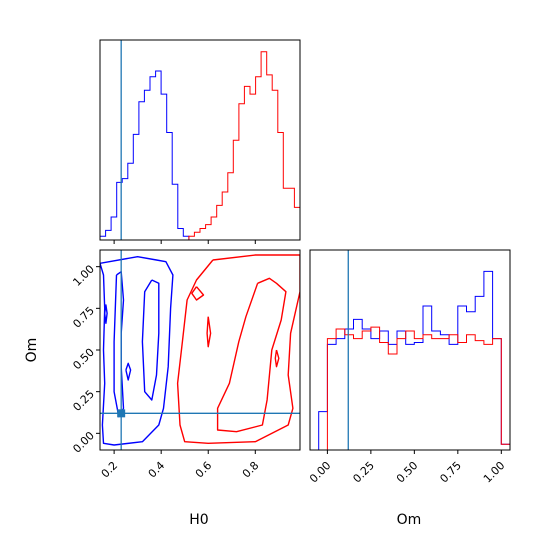 The width and height of the screenshot is (550, 550). Describe the element at coordinates (83, 400) in the screenshot. I see `contour-y-tick-label: 0.25` at that location.